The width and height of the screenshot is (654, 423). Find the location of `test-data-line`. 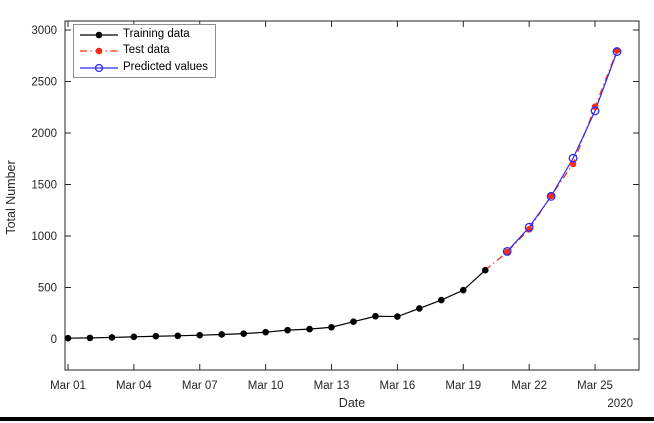

test-data-line is located at coordinates (551, 160).